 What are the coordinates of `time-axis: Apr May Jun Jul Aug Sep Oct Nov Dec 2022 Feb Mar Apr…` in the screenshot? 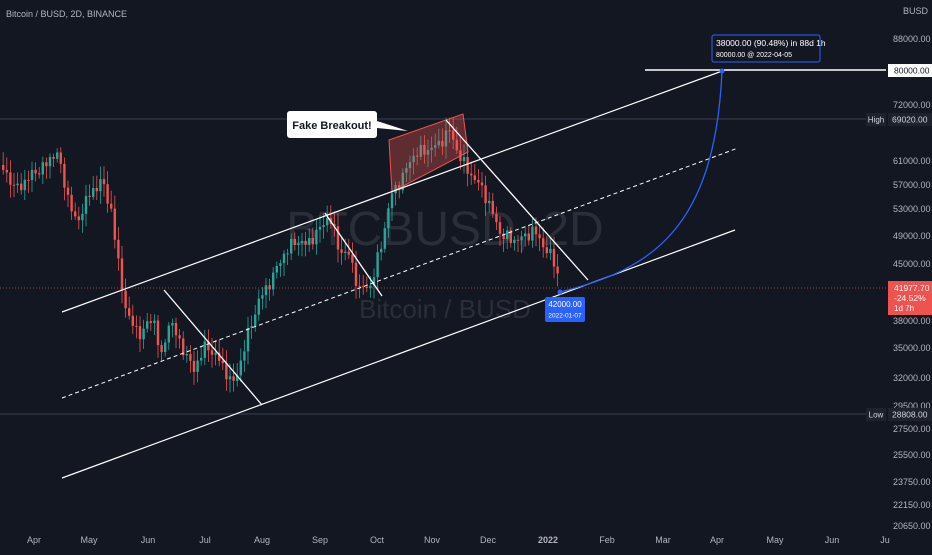 It's located at (458, 540).